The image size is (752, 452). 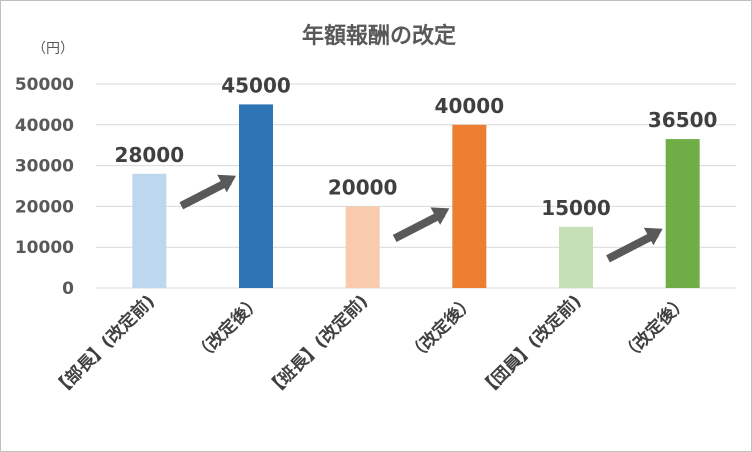 What do you see at coordinates (68, 289) in the screenshot?
I see `y-tick-label: 0` at bounding box center [68, 289].